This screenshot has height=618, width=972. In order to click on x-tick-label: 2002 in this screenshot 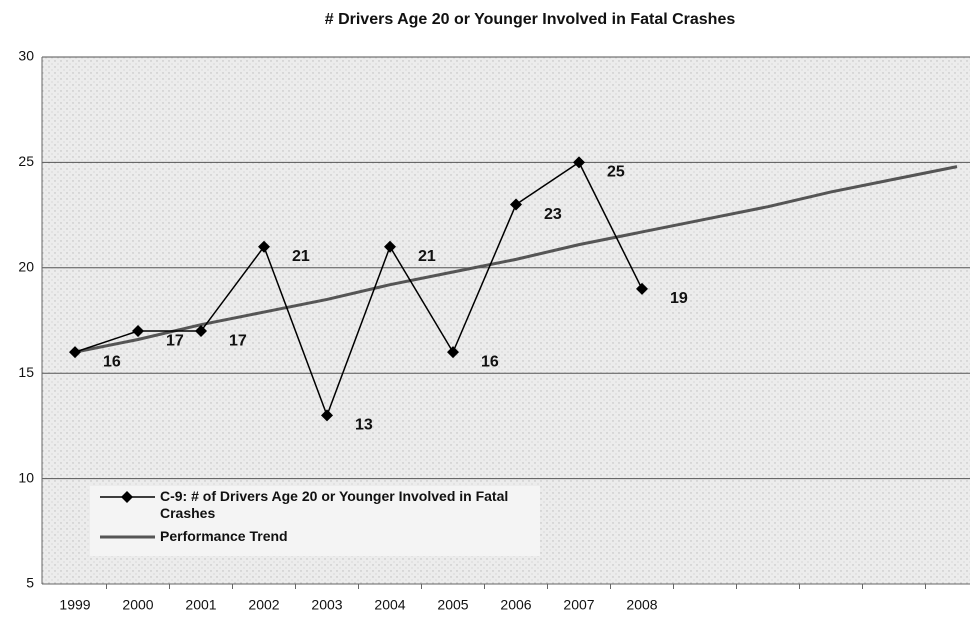, I will do `click(263, 605)`.